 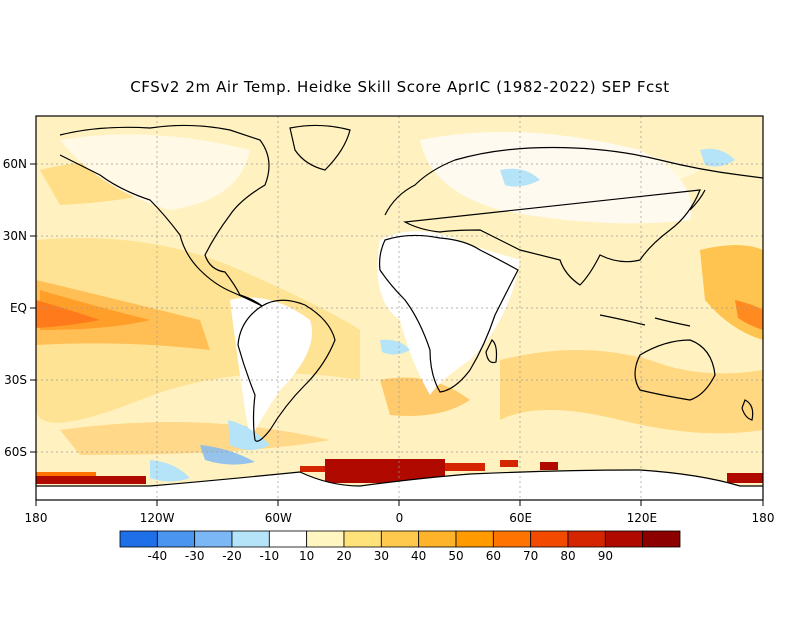 What do you see at coordinates (15, 452) in the screenshot?
I see `lat-label-60s: 60S` at bounding box center [15, 452].